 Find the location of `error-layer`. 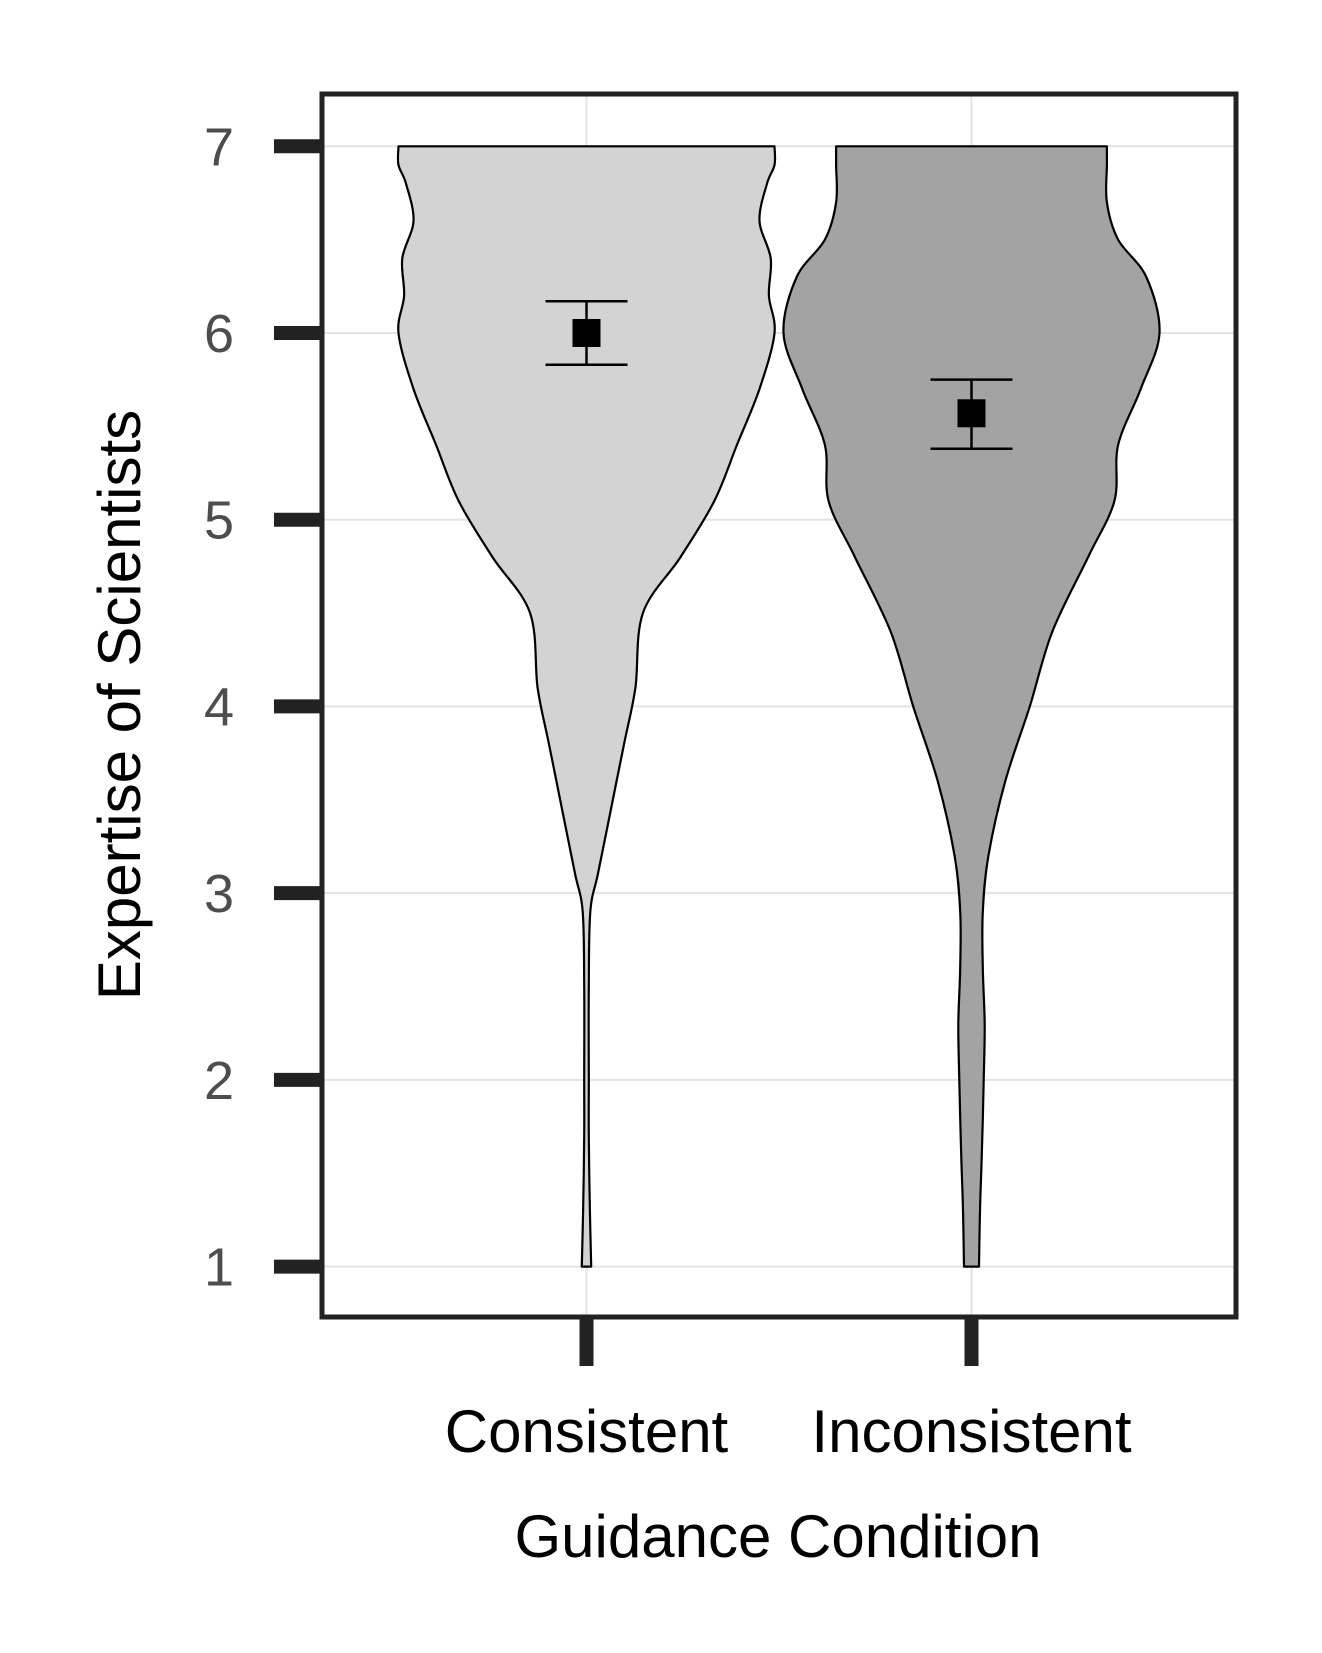

error-layer is located at coordinates (779, 375).